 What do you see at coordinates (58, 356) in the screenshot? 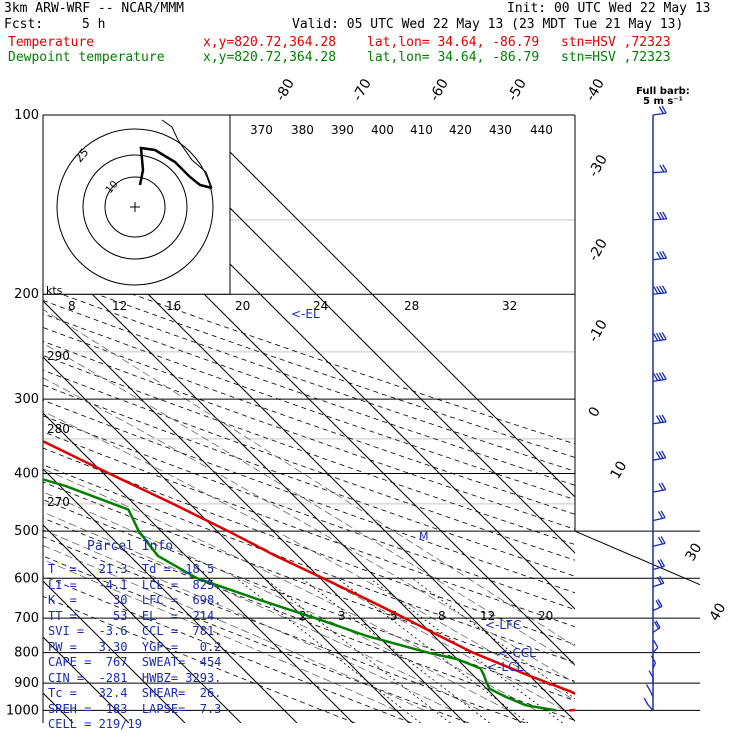
I see `theta-label: 290` at bounding box center [58, 356].